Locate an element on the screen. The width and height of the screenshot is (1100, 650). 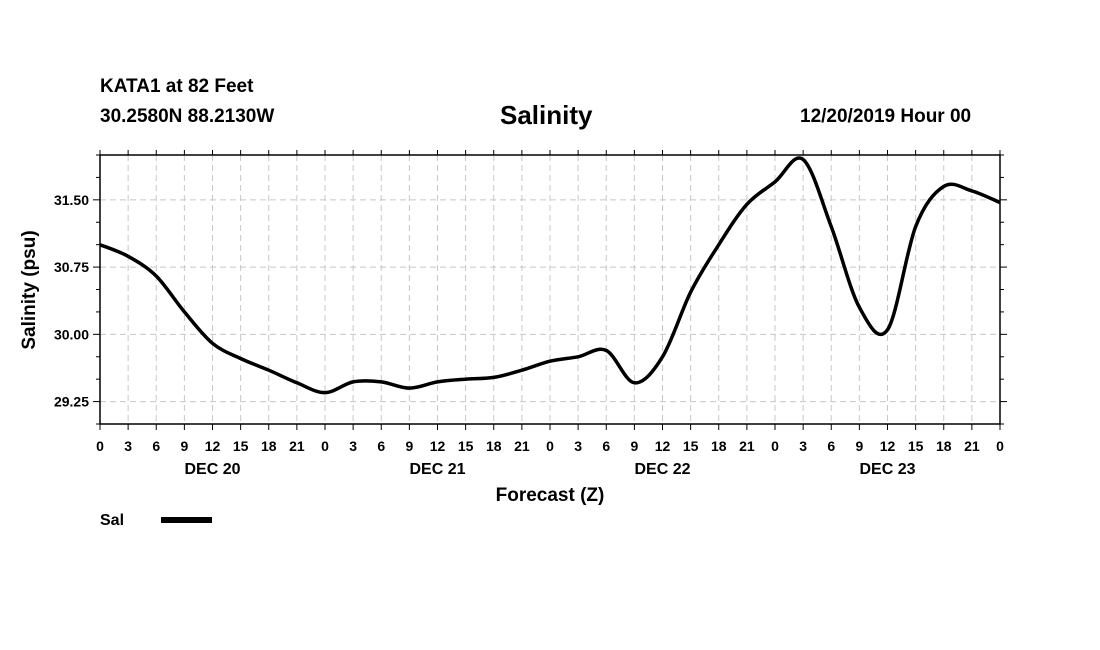
y-tick-label: 30.00 is located at coordinates (71, 334).